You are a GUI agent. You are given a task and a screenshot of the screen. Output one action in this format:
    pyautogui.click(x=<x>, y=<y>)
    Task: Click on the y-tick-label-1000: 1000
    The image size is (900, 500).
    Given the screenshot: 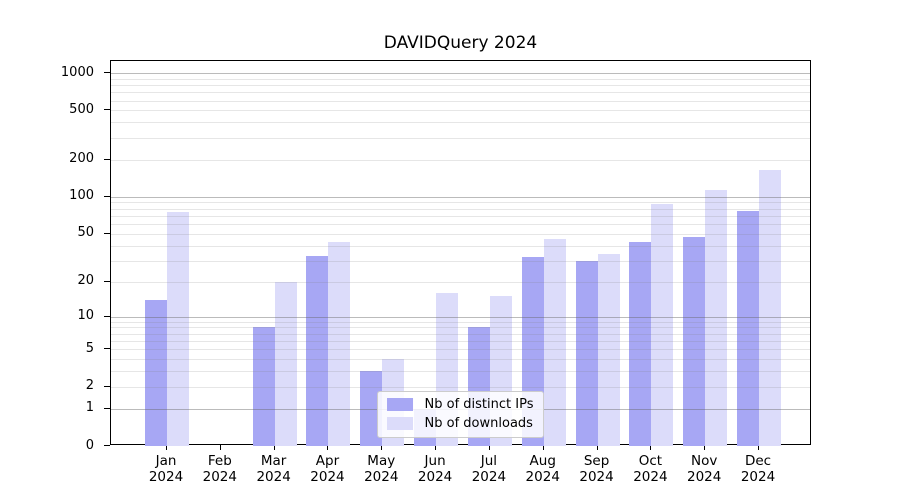 What is the action you would take?
    pyautogui.click(x=77, y=72)
    